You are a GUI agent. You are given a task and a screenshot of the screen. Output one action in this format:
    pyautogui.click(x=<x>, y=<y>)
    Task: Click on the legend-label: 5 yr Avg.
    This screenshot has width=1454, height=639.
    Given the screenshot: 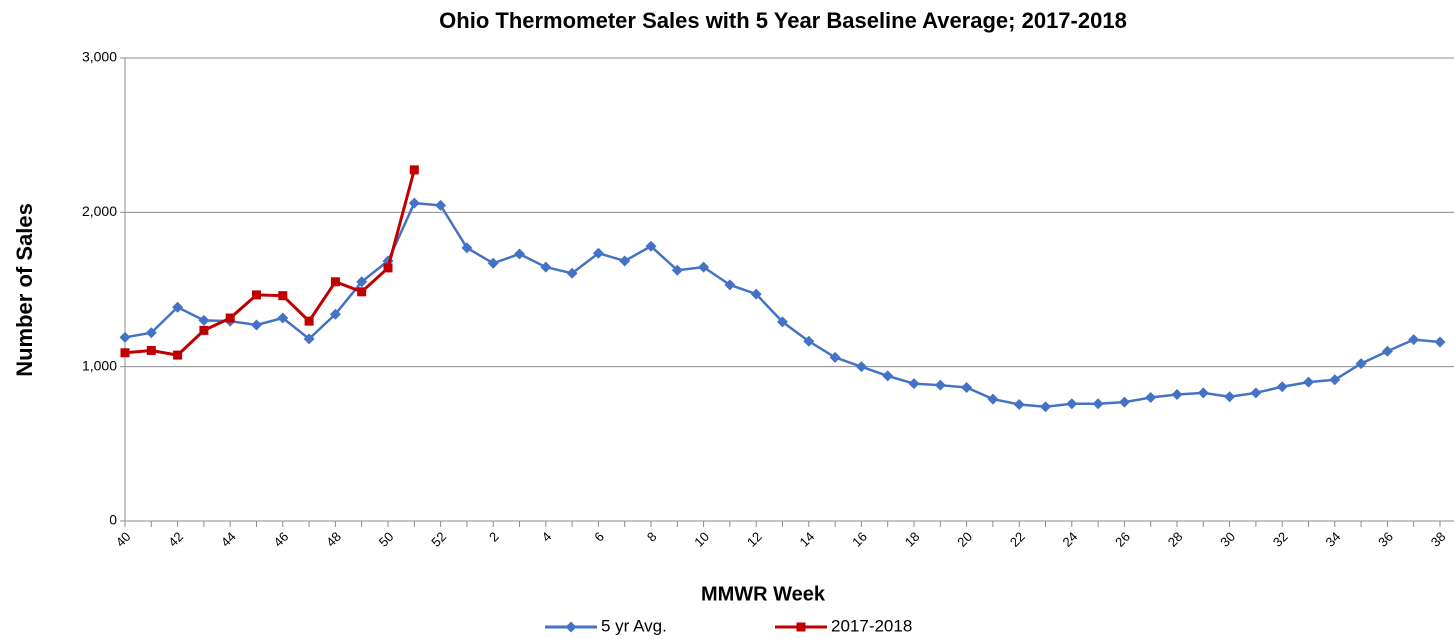 What is the action you would take?
    pyautogui.click(x=634, y=625)
    